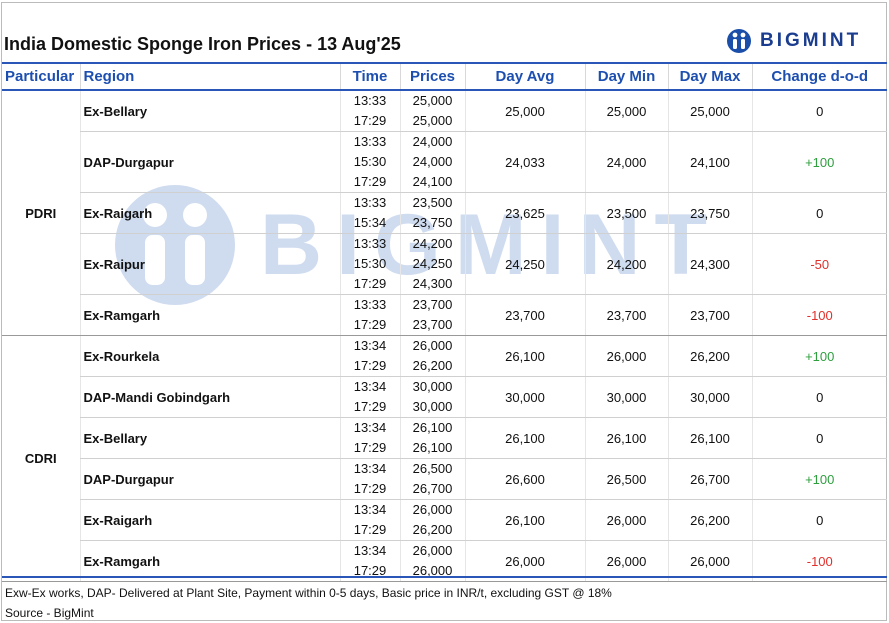  I want to click on price-cell: 23,700 23,700, so click(432, 315).